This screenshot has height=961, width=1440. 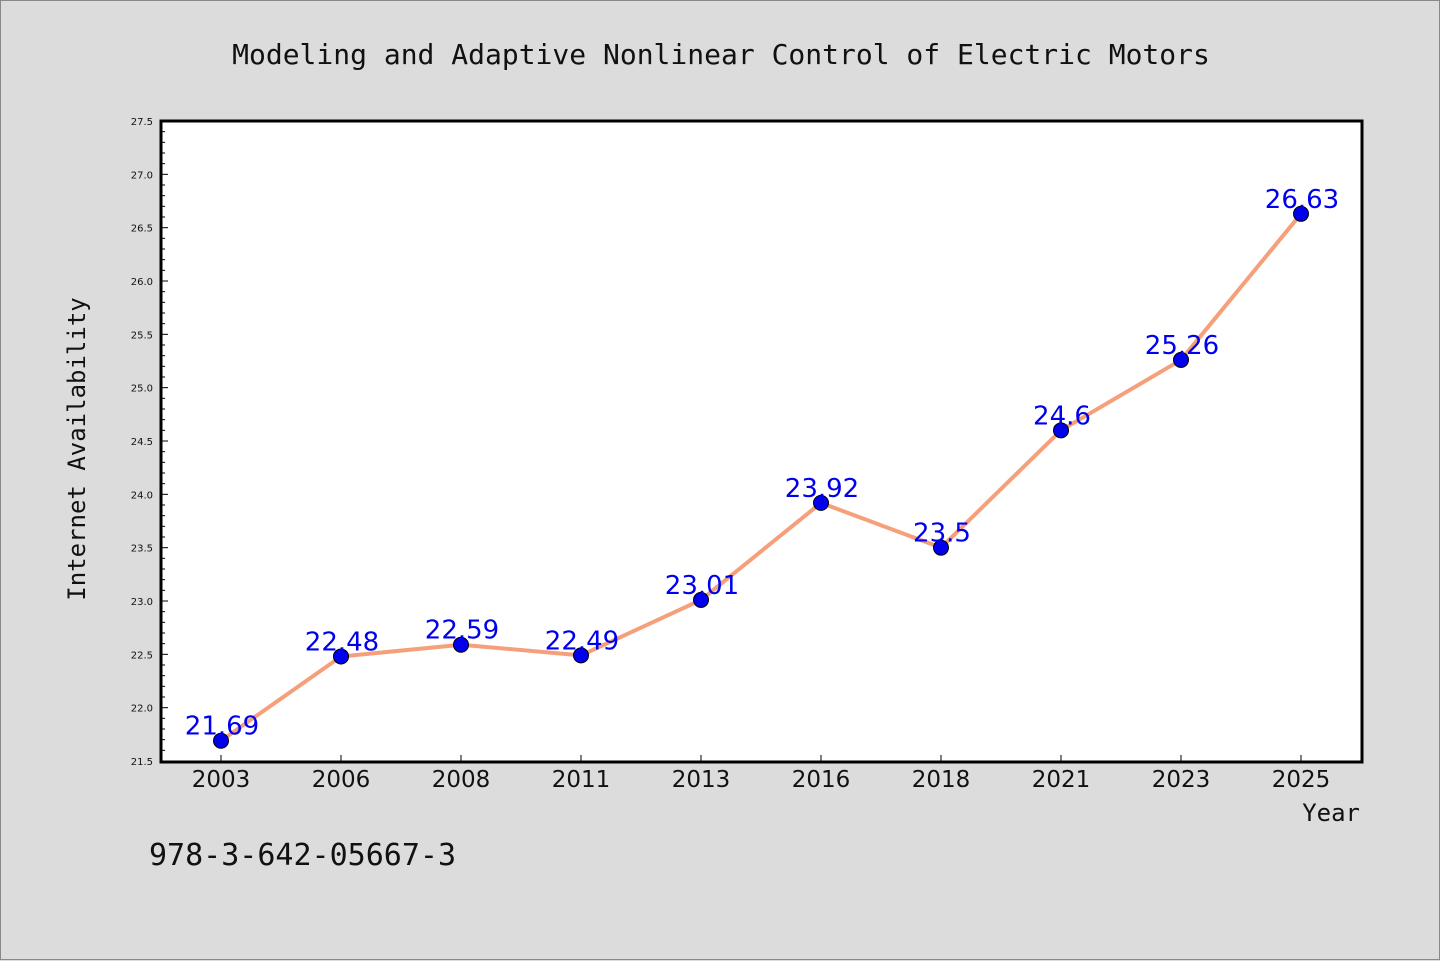 I want to click on x-axis: 2003 2006 2008 2011 2013 2016 2018 2021 2023 2025, so click(x=761, y=774).